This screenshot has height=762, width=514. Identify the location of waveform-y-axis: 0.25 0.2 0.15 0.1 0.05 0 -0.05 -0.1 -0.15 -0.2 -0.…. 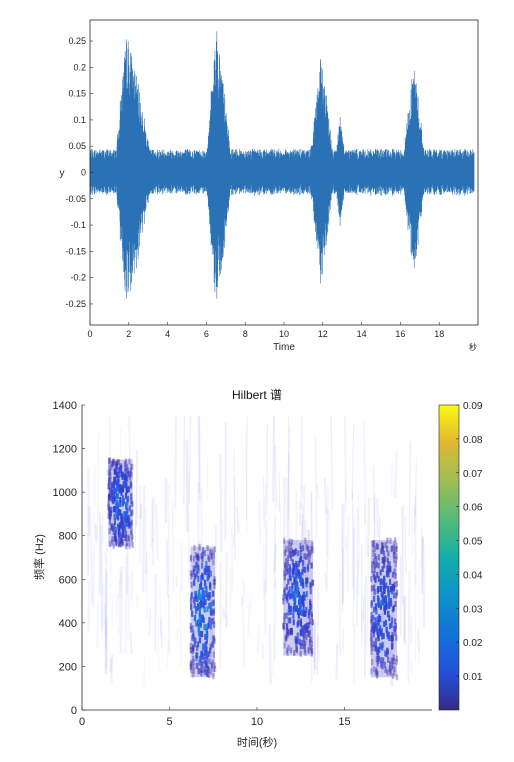
(79, 172).